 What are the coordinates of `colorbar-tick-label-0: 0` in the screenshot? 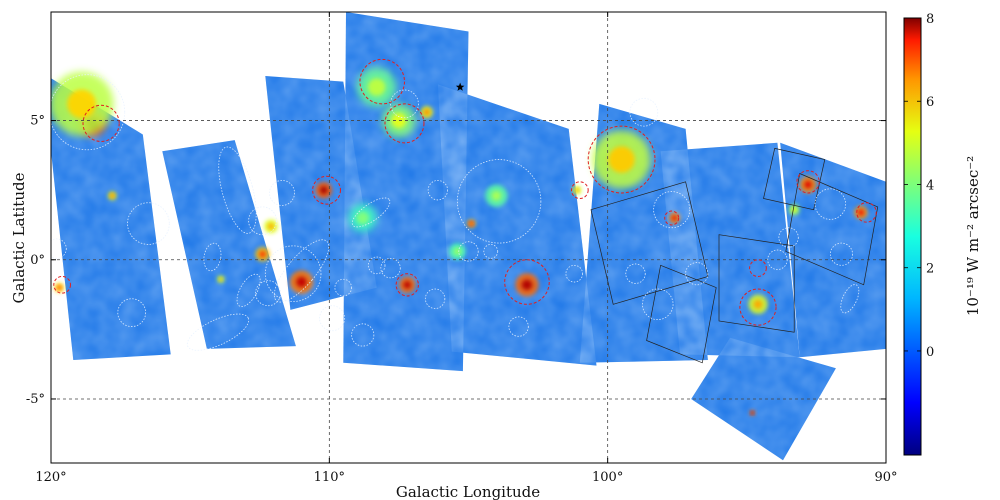 It's located at (930, 352).